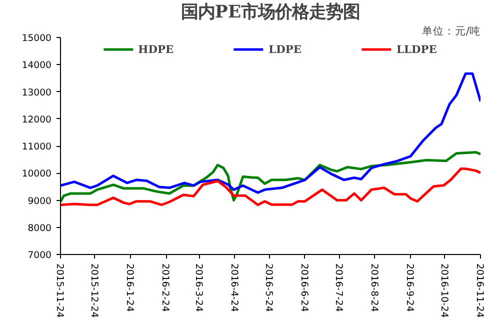  I want to click on y-tick-label: 11000, so click(37, 147).